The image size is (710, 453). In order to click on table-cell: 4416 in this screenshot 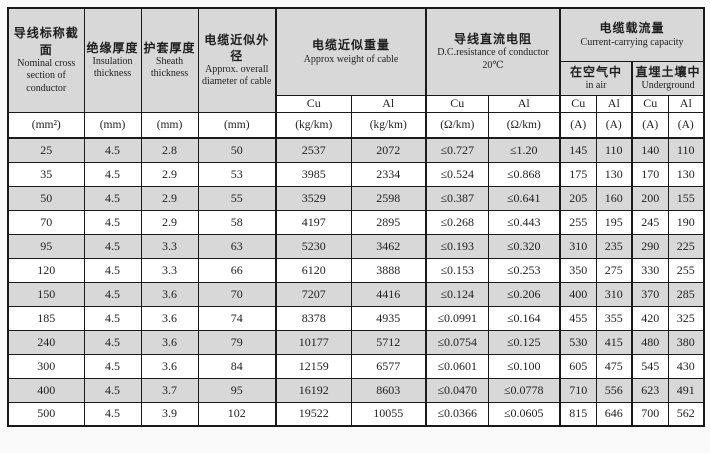, I will do `click(388, 294)`.